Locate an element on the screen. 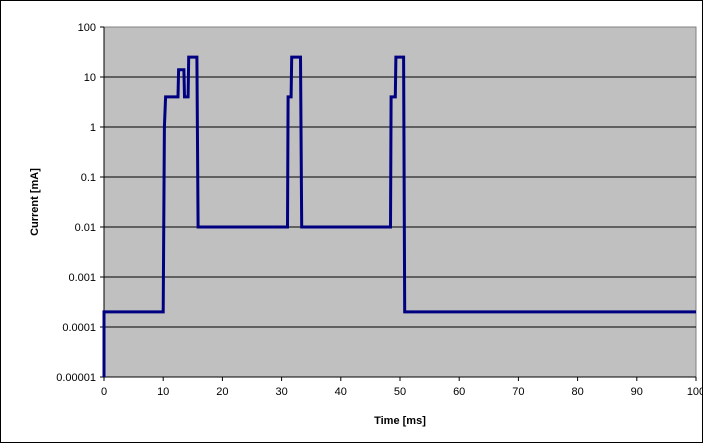 Image resolution: width=703 pixels, height=443 pixels. y-tick-label: 0.00001 is located at coordinates (76, 378).